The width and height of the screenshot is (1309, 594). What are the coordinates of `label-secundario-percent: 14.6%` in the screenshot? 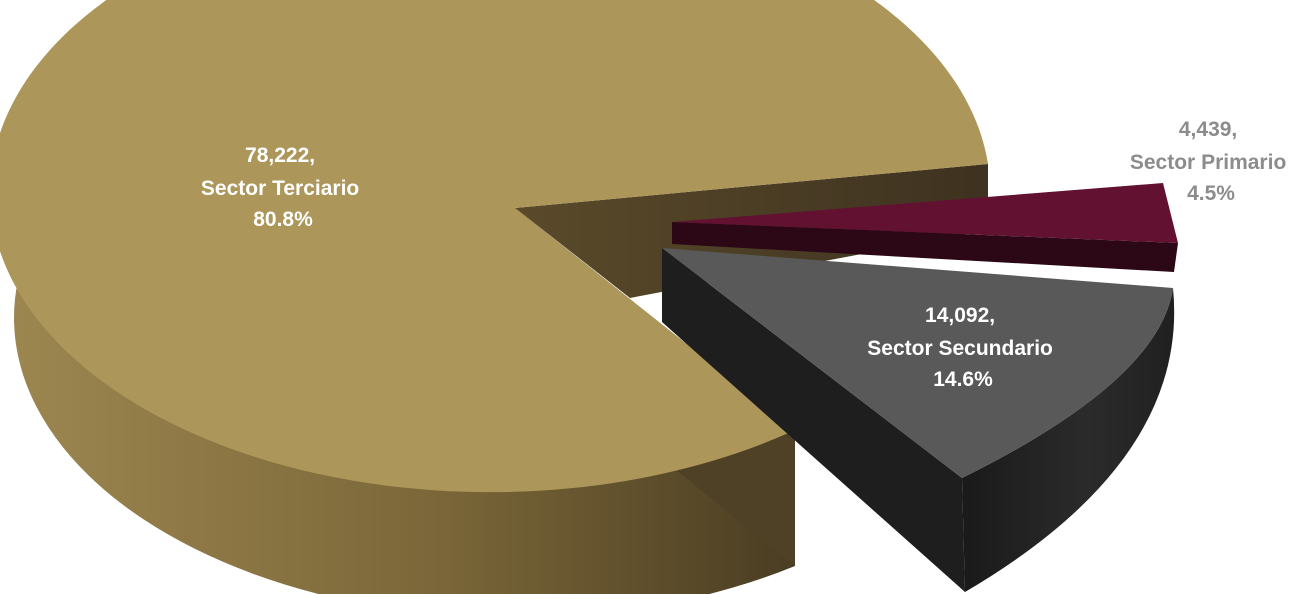 It's located at (963, 379).